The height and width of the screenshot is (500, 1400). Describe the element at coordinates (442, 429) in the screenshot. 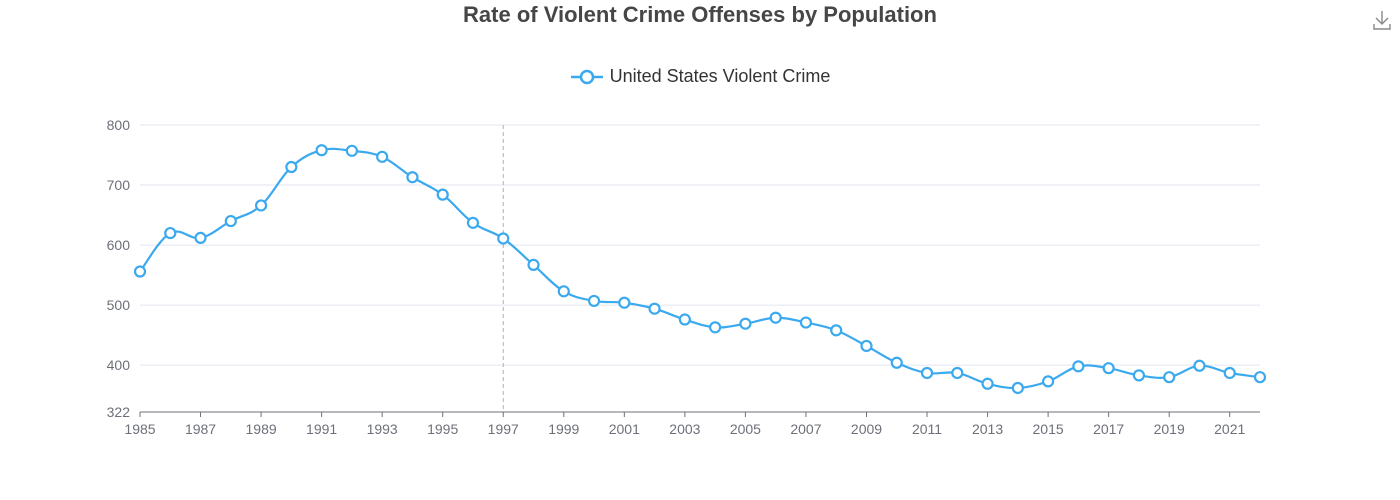

I see `x-tick-label: 1995` at that location.